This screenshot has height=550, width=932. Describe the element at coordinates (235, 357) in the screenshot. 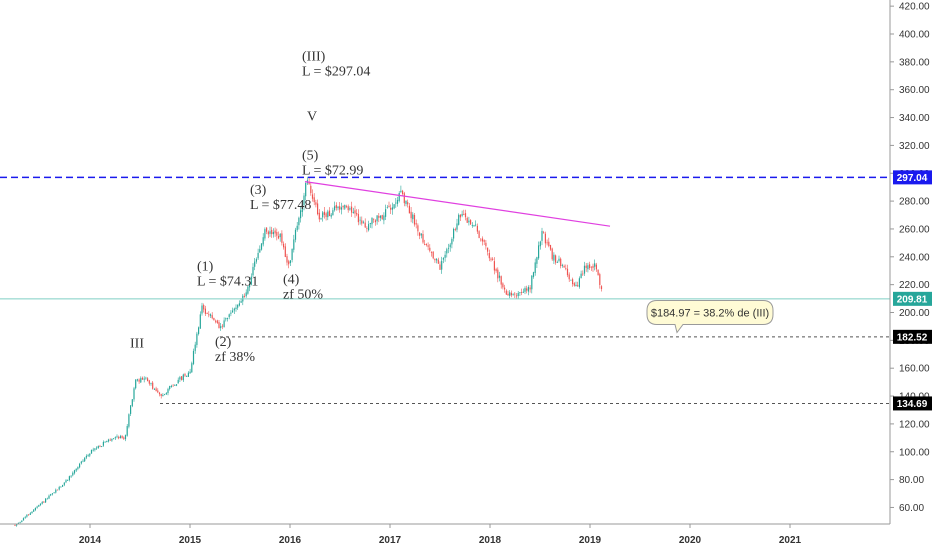

I see `wave-annotation: zf 38%` at that location.